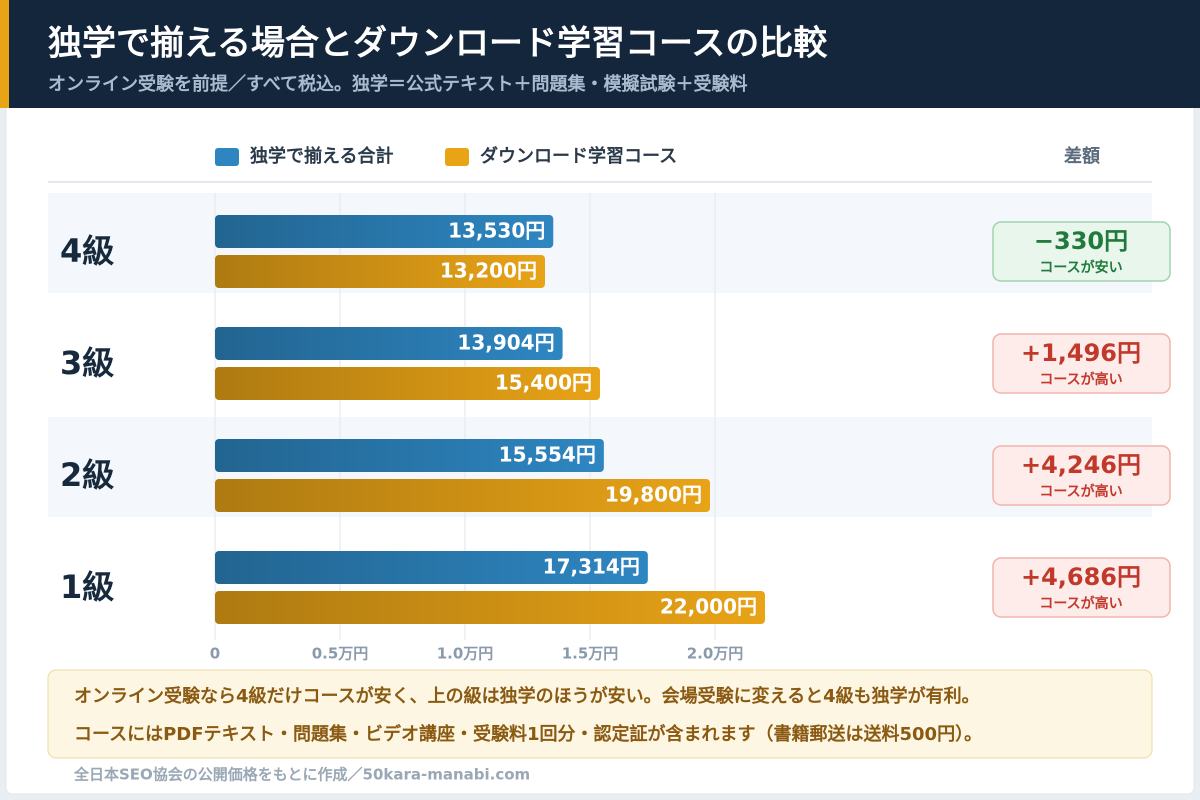 The width and height of the screenshot is (1200, 800). I want to click on value-label: 15,400円, so click(543, 383).